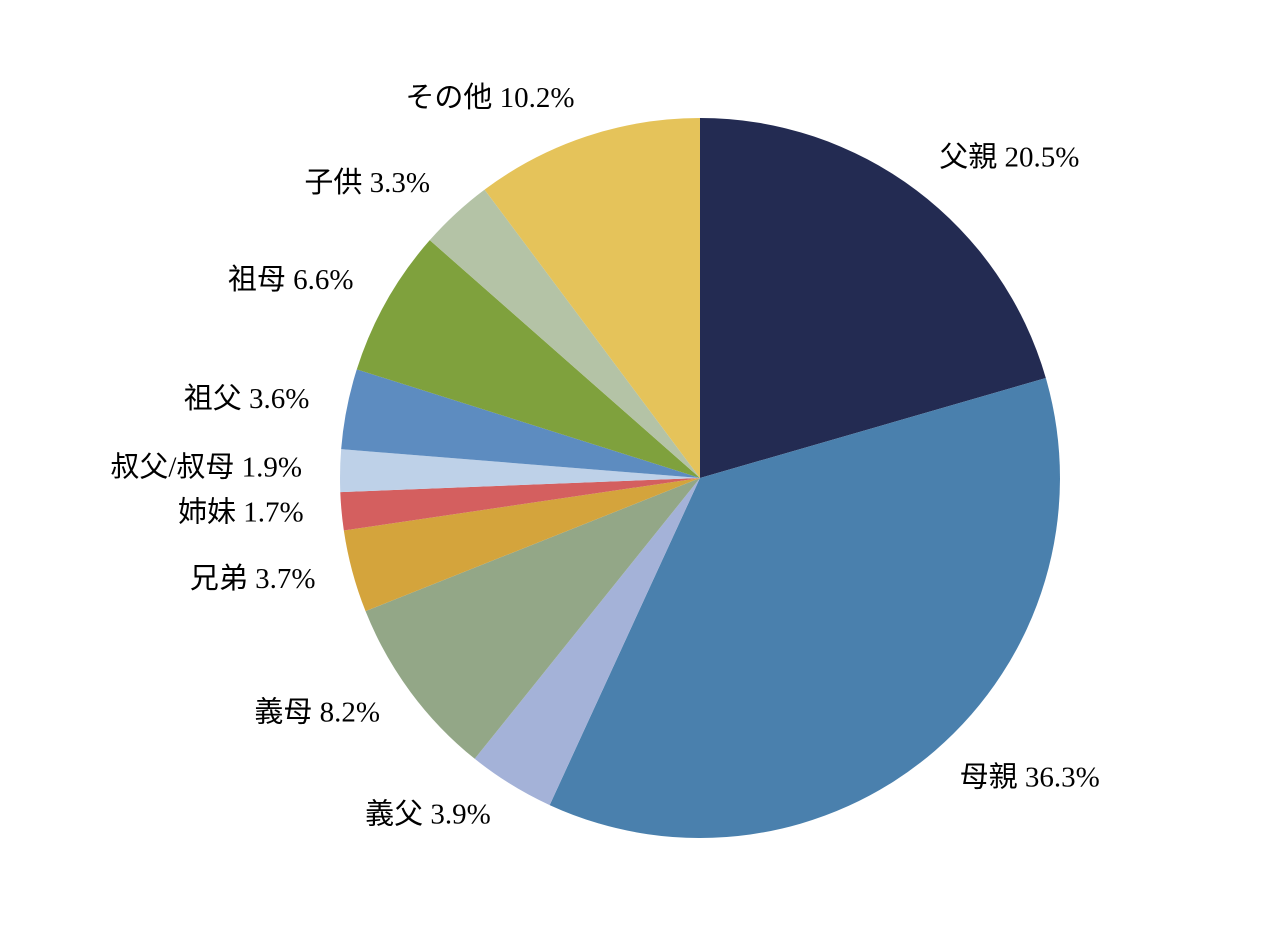 The width and height of the screenshot is (1270, 934). I want to click on slice-label: 祖母 6.6%, so click(291, 279).